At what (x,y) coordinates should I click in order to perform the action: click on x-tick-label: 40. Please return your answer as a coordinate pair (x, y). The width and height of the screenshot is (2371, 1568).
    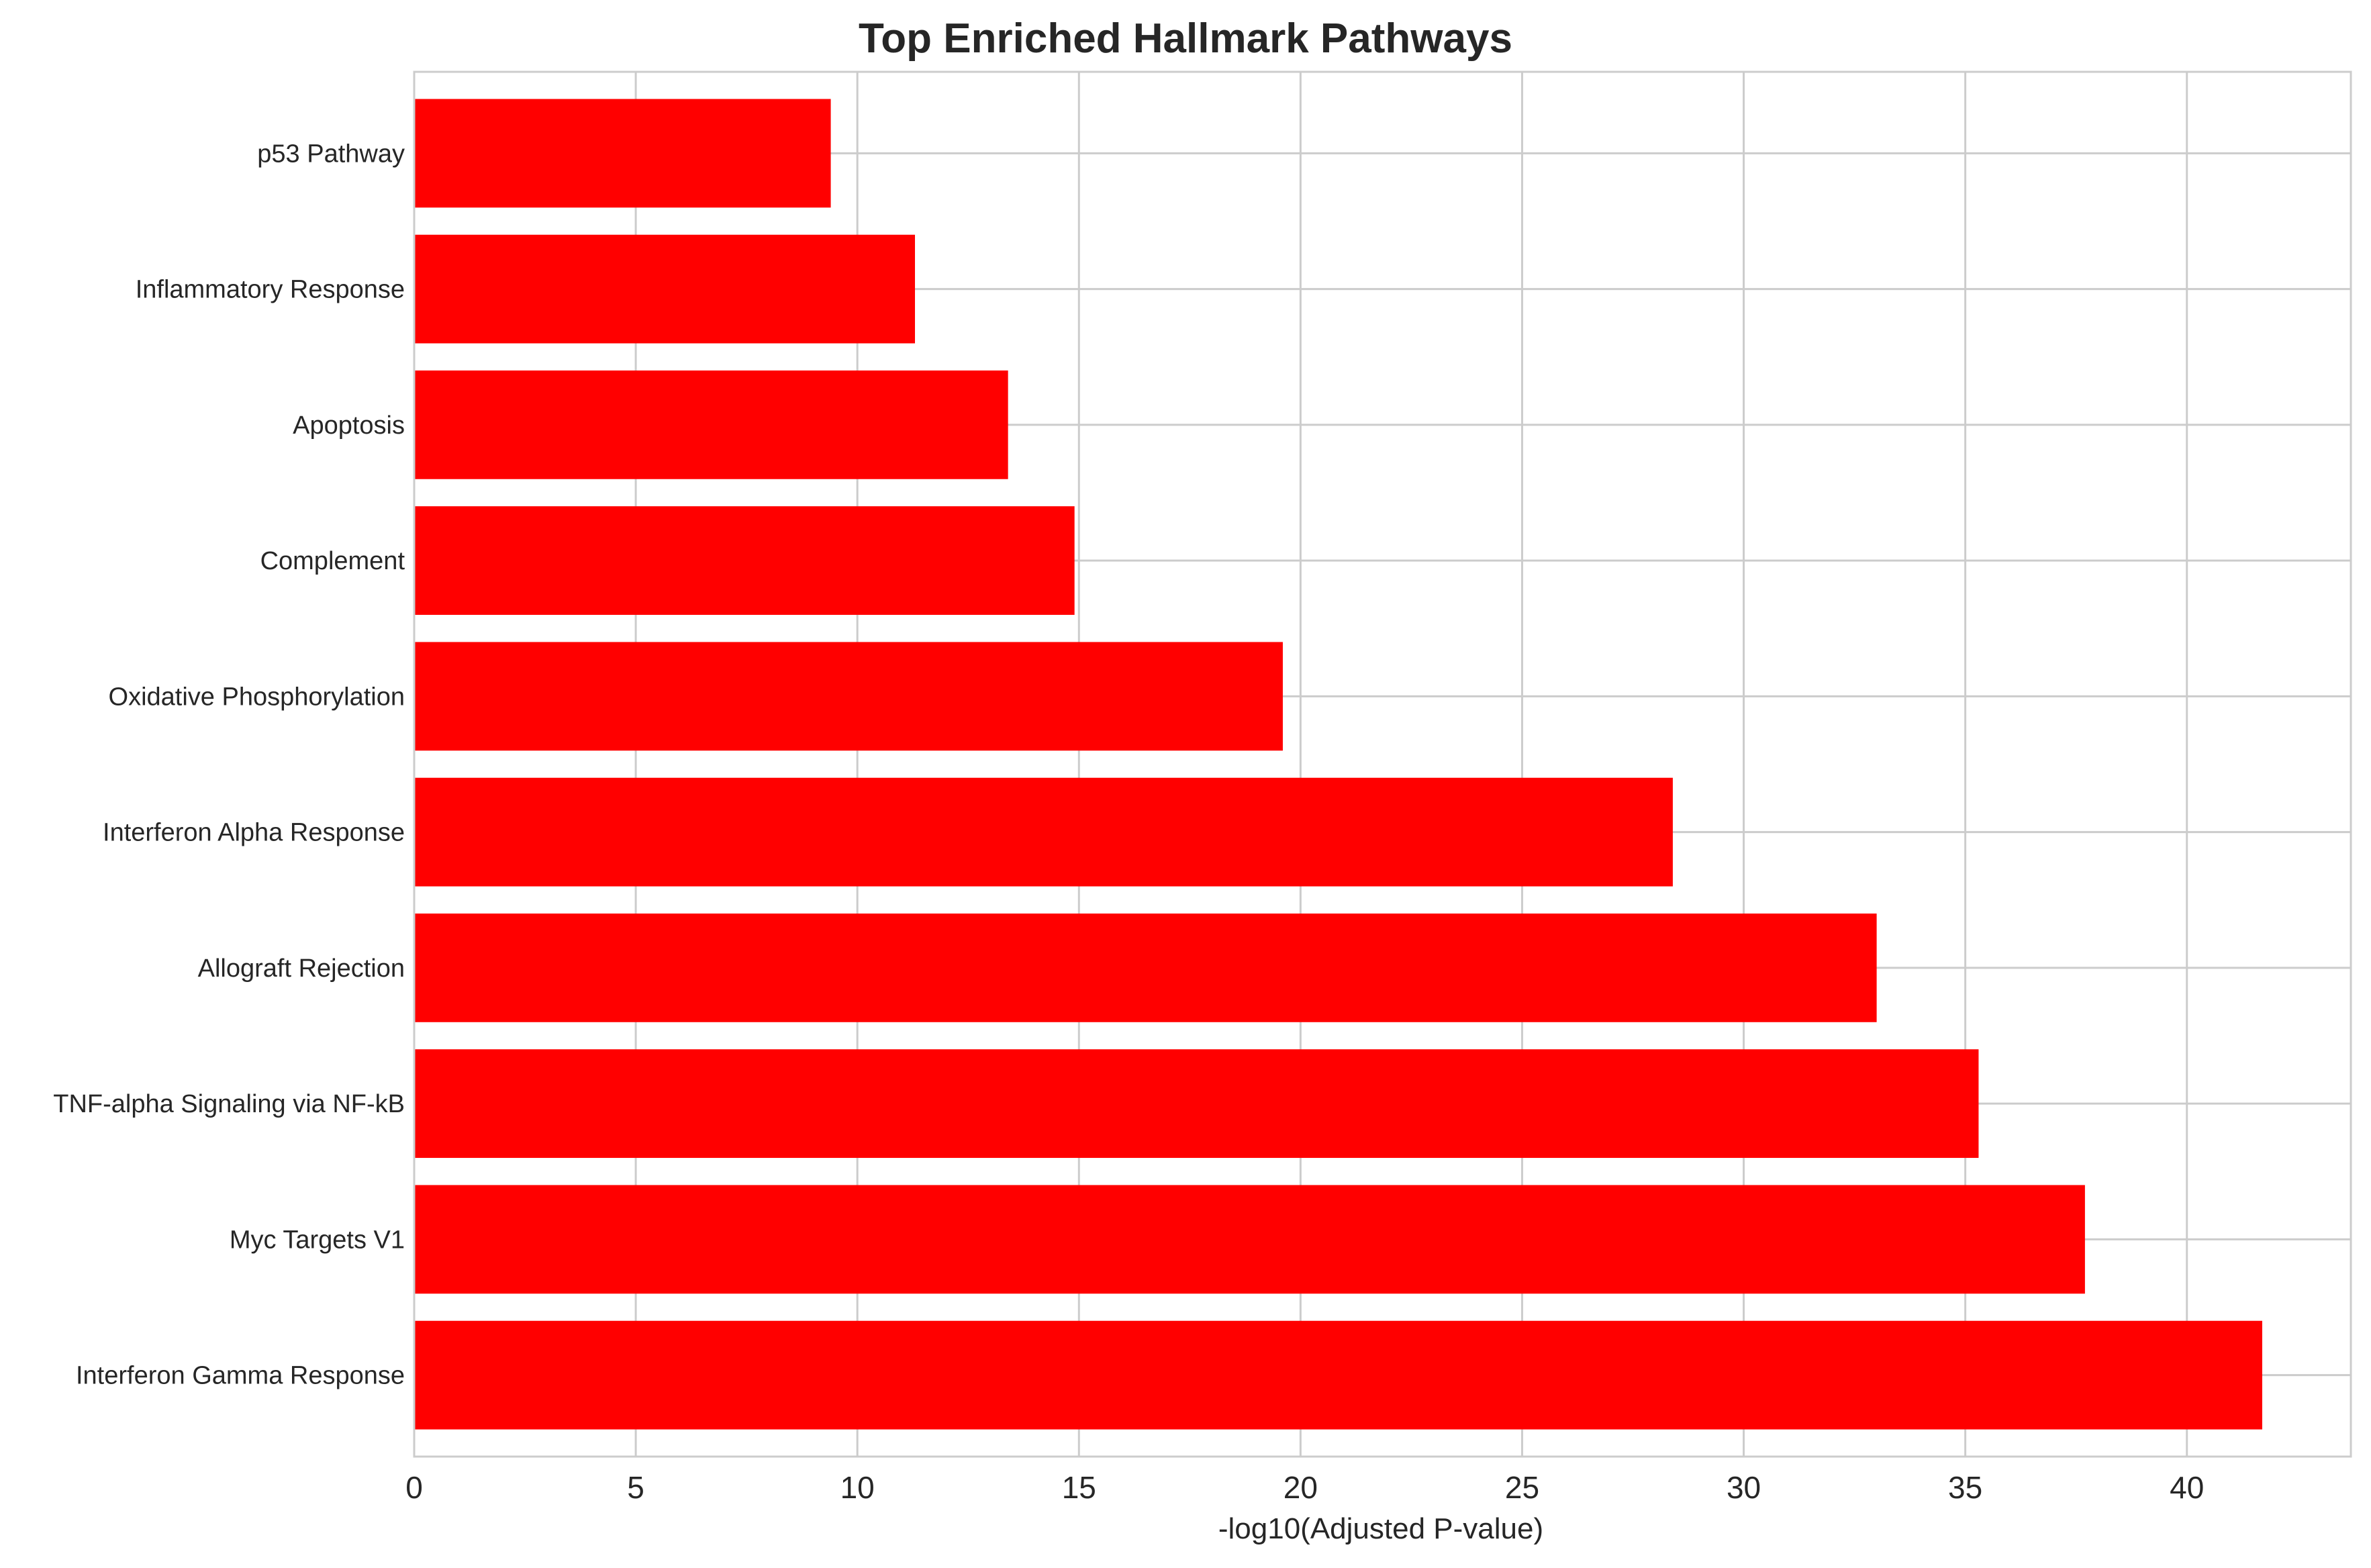
    Looking at the image, I should click on (2187, 1488).